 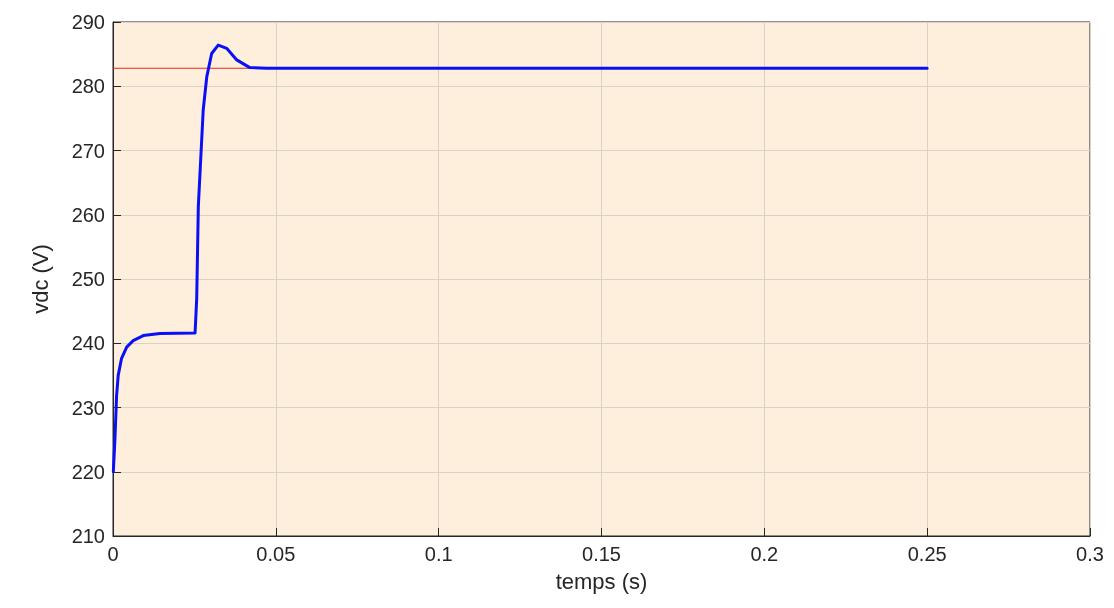 What do you see at coordinates (764, 554) in the screenshot?
I see `x-tick-label: 0.2` at bounding box center [764, 554].